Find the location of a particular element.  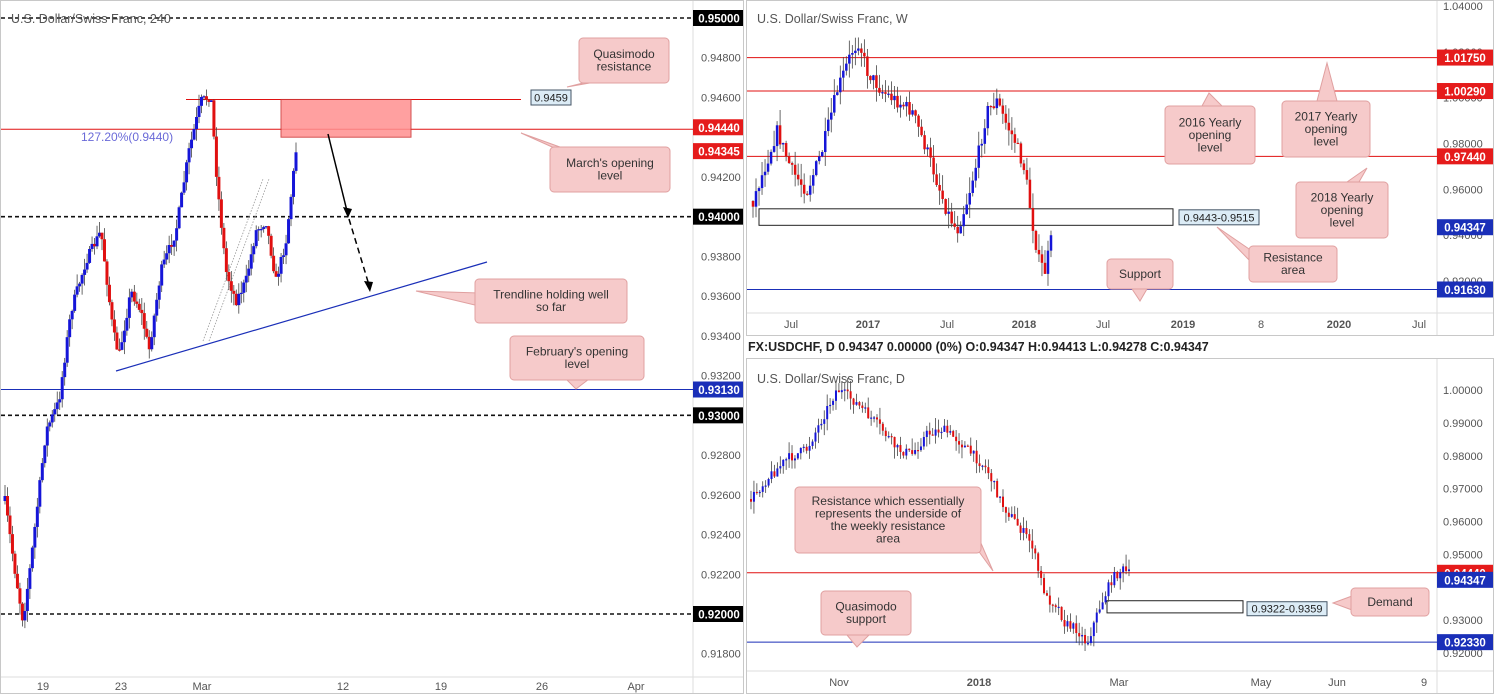

arrow-line is located at coordinates (337, 172).